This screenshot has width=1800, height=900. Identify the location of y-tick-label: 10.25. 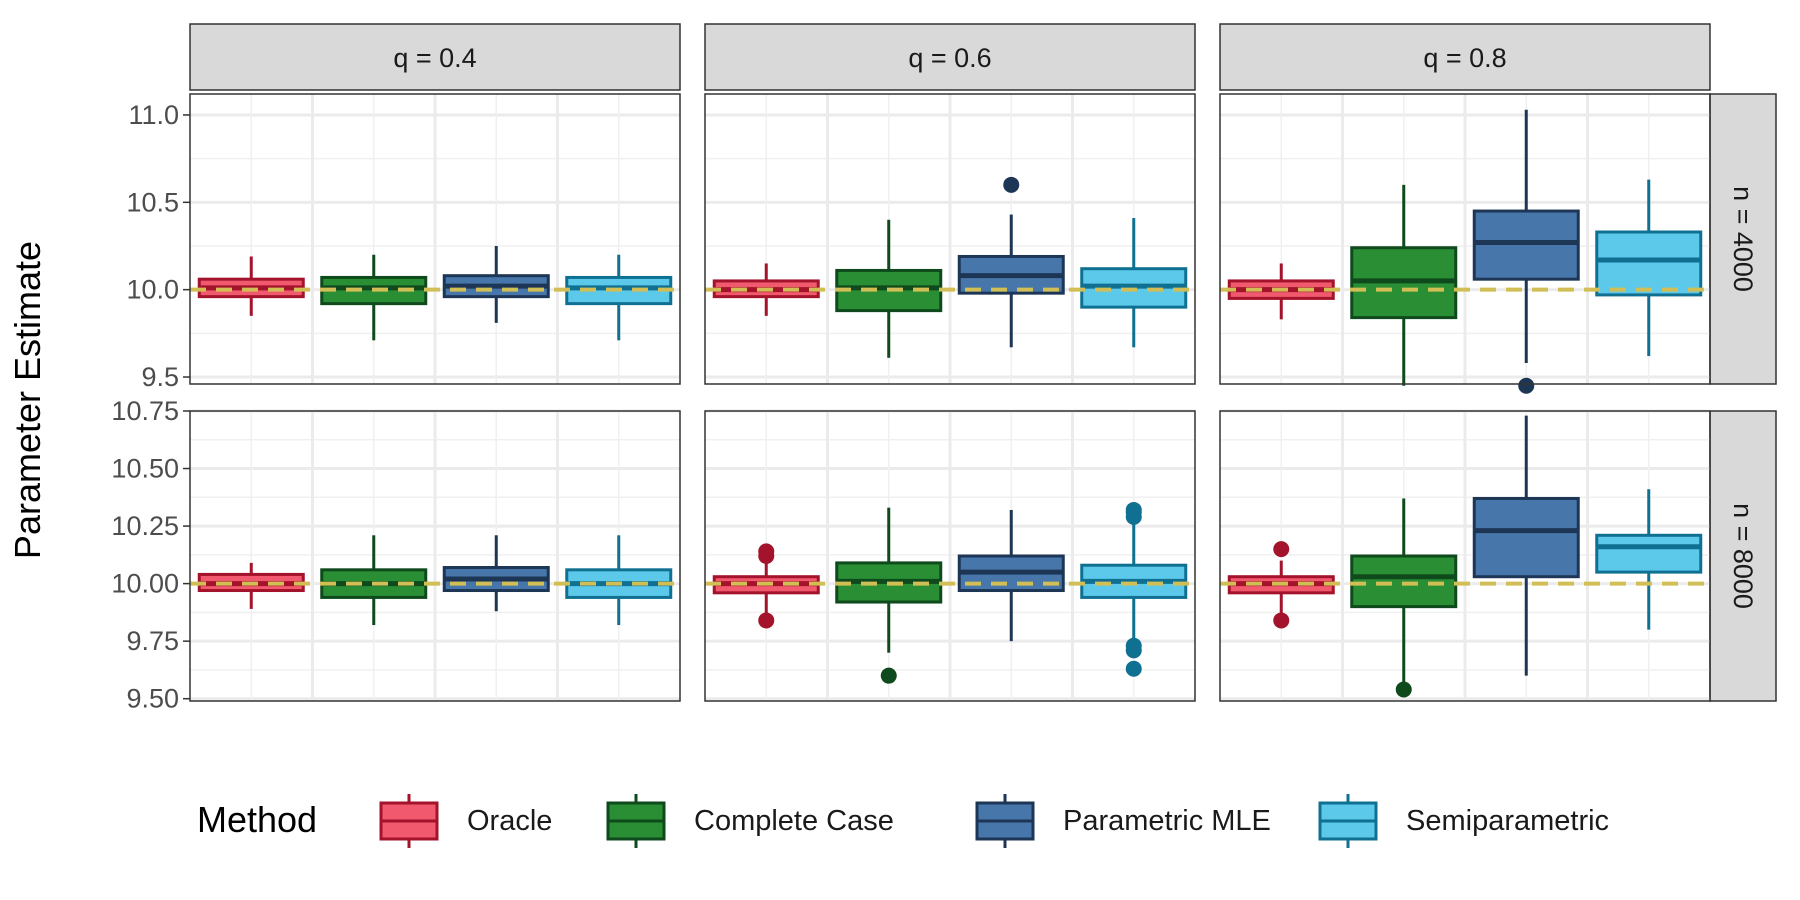
(145, 526).